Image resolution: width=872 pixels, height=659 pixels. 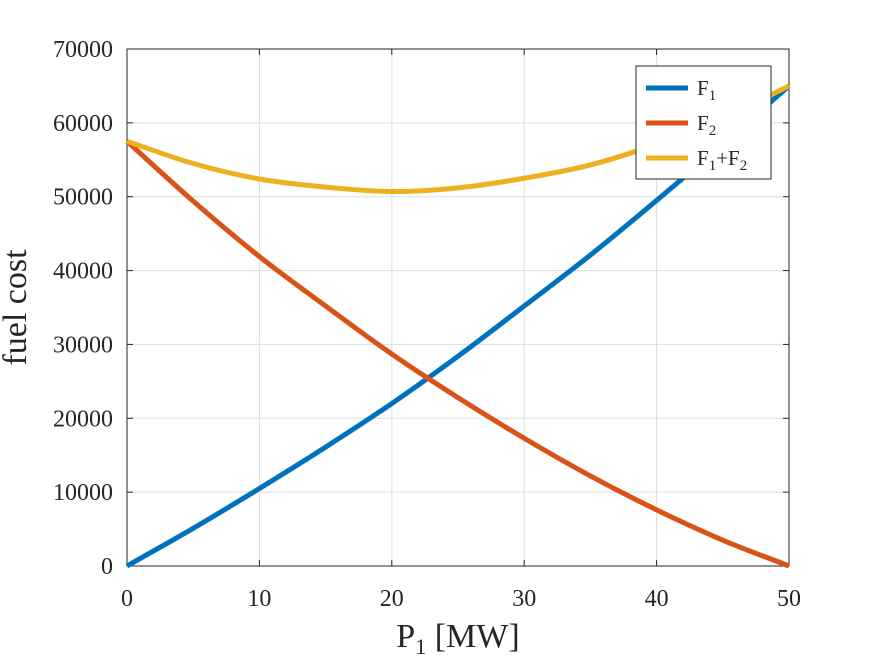 What do you see at coordinates (83, 198) in the screenshot?
I see `y-tick-label: 50000` at bounding box center [83, 198].